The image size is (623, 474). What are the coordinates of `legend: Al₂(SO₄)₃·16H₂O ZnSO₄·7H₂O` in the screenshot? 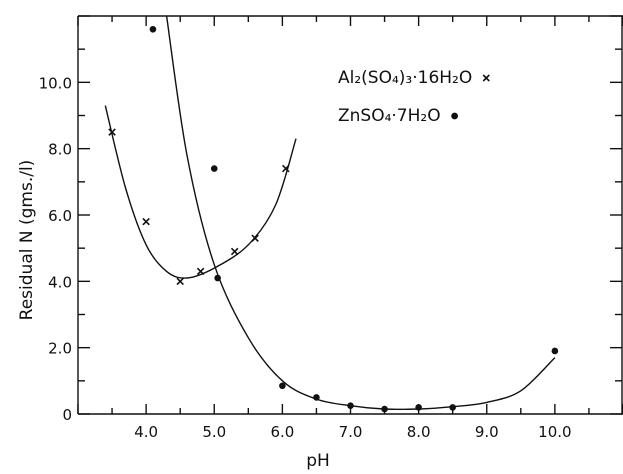 It's located at (414, 97).